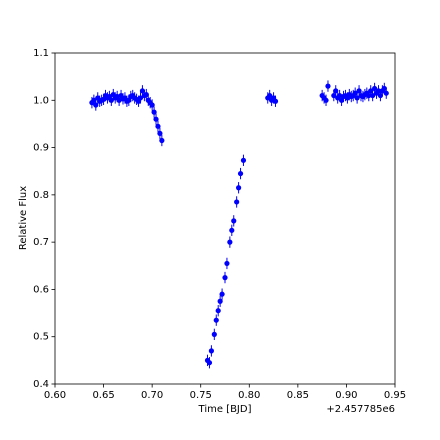  What do you see at coordinates (41, 384) in the screenshot?
I see `y-tick-label: 0.4` at bounding box center [41, 384].